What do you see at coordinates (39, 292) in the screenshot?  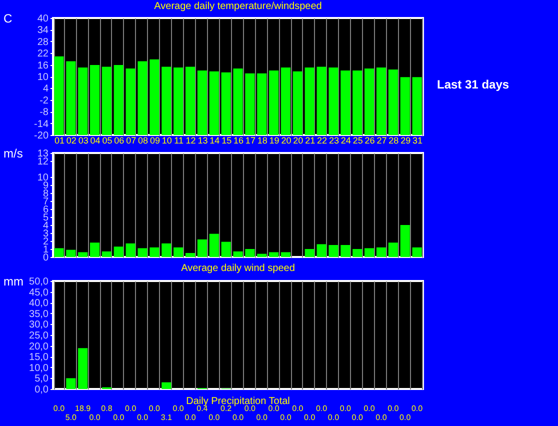 I see `y-tick-label: 45,0` at bounding box center [39, 292].